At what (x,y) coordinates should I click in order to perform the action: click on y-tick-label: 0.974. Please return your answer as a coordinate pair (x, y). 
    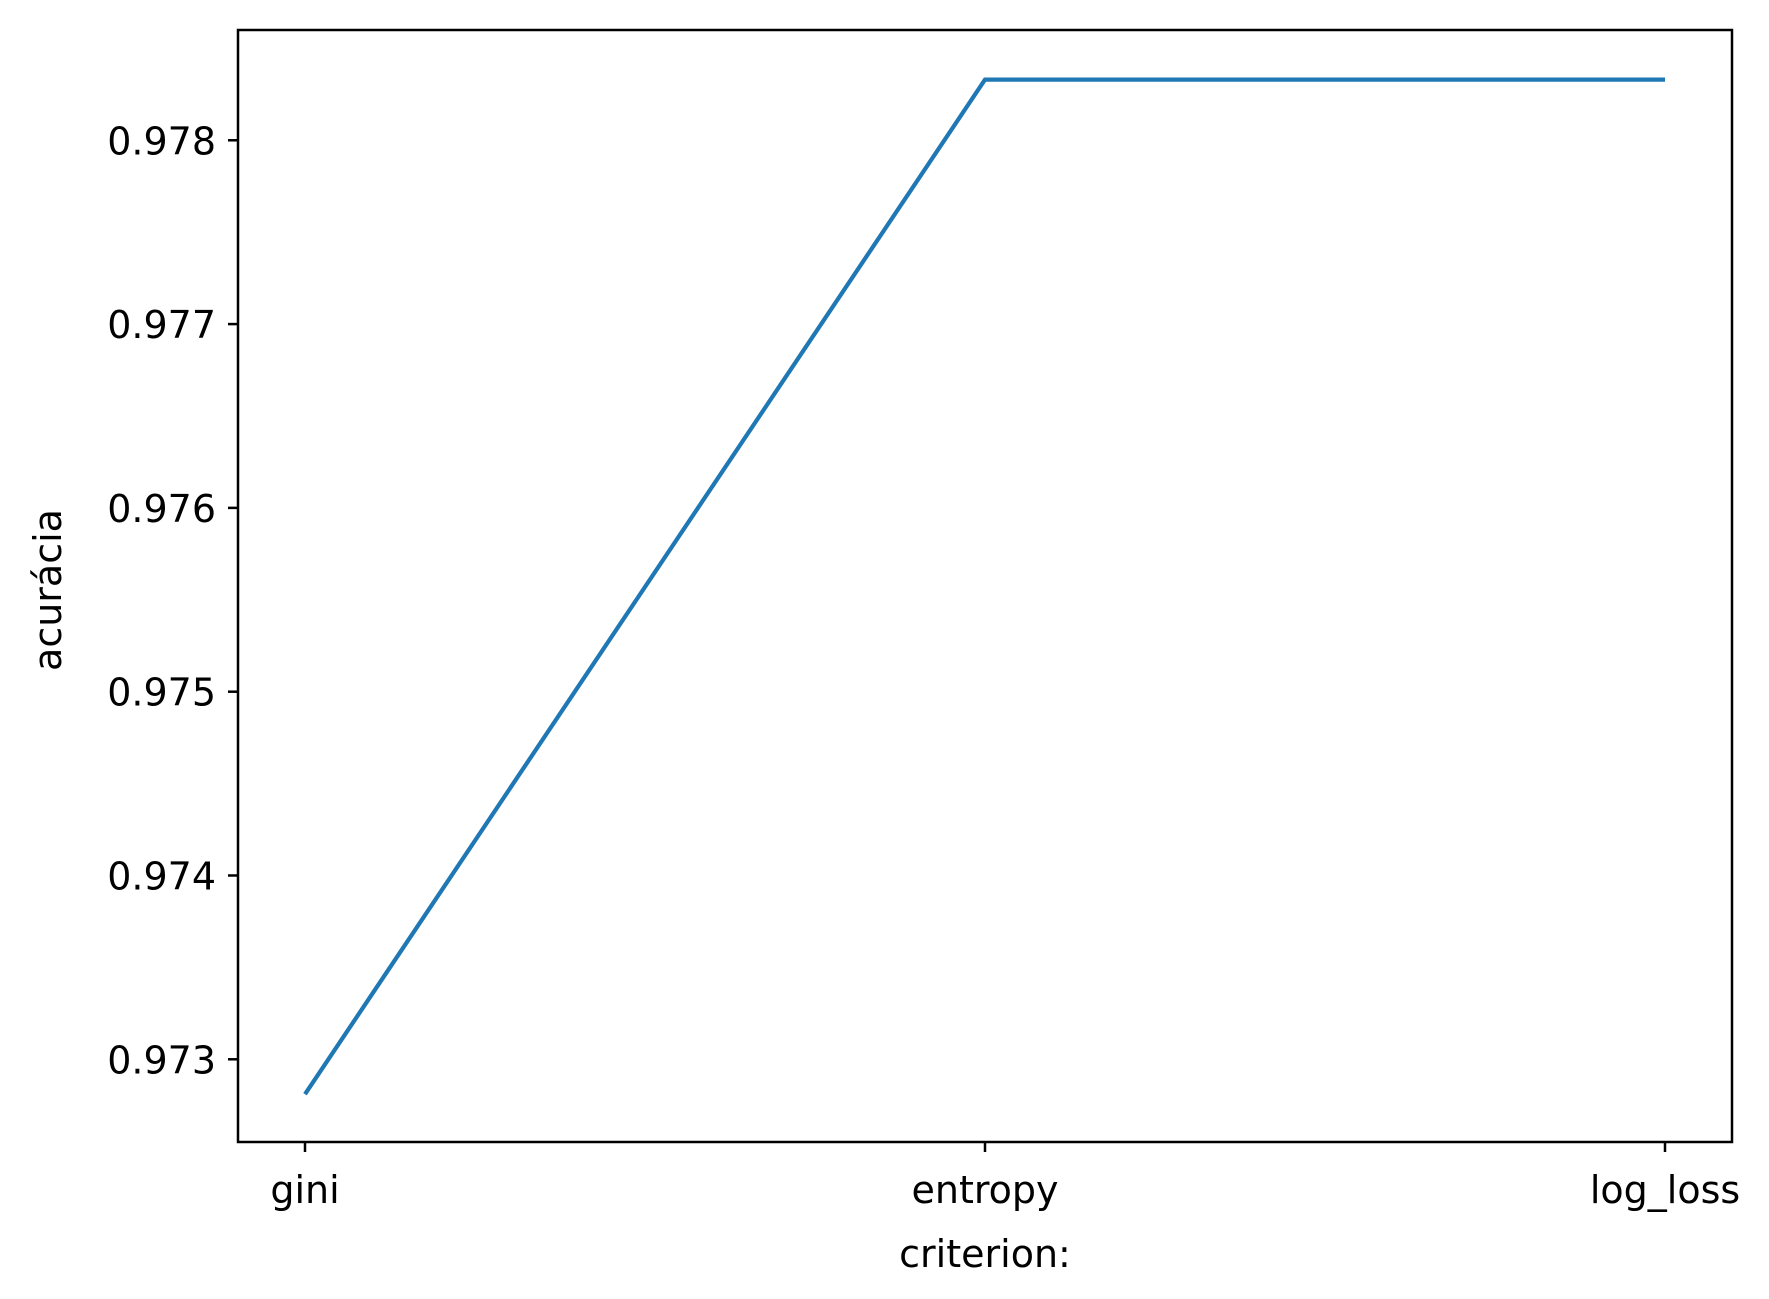
    Looking at the image, I should click on (161, 876).